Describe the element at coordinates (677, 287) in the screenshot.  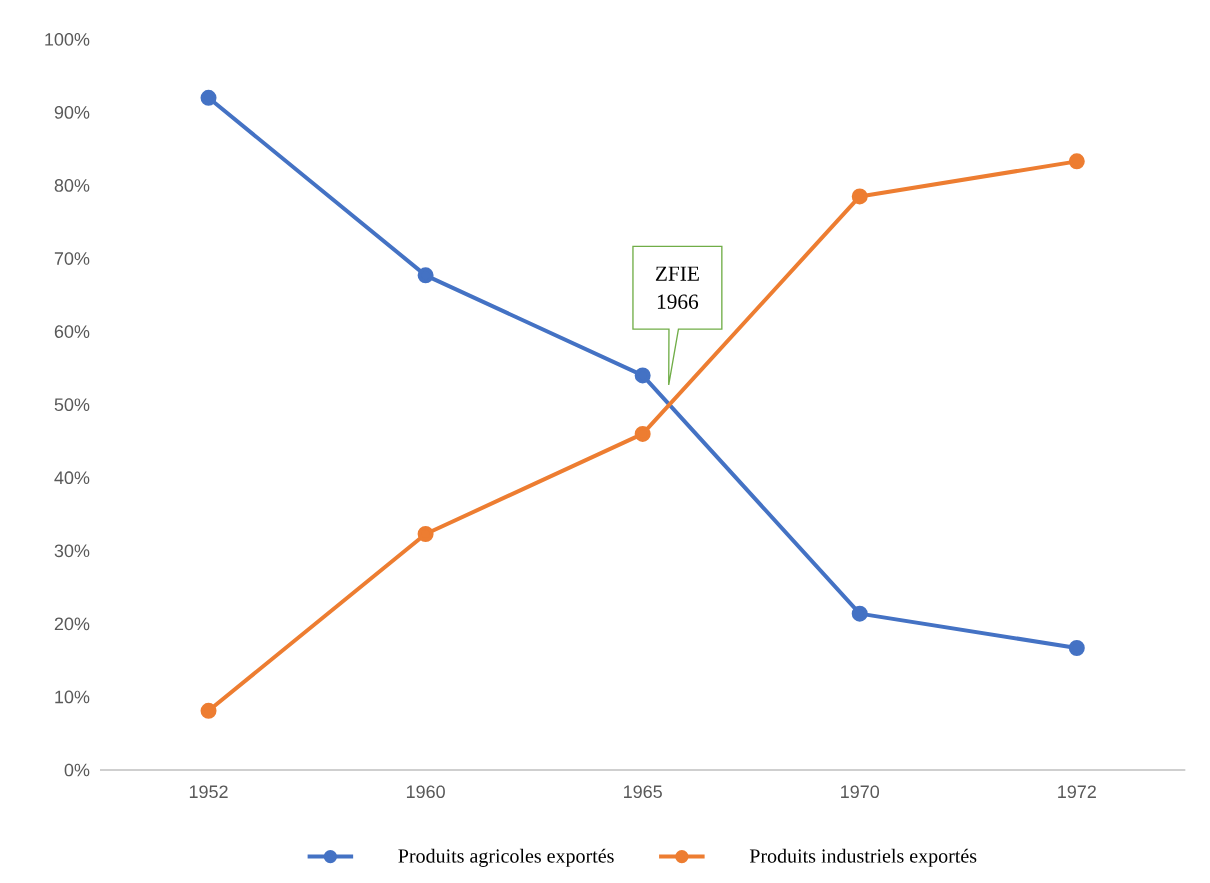
I see `annotation: ZFIE 1966` at that location.